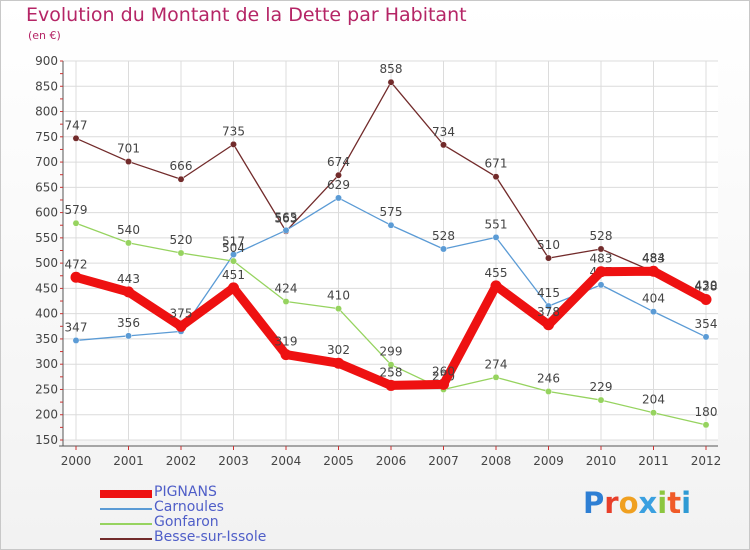  I want to click on data-label: 734, so click(443, 132).